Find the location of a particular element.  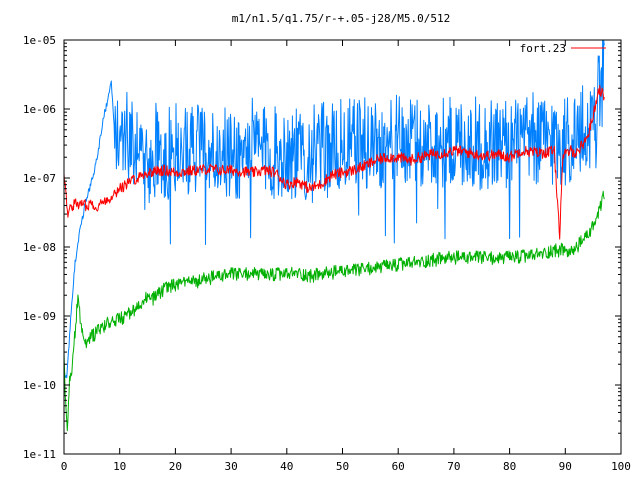

x-tick-label: 30 is located at coordinates (230, 466).